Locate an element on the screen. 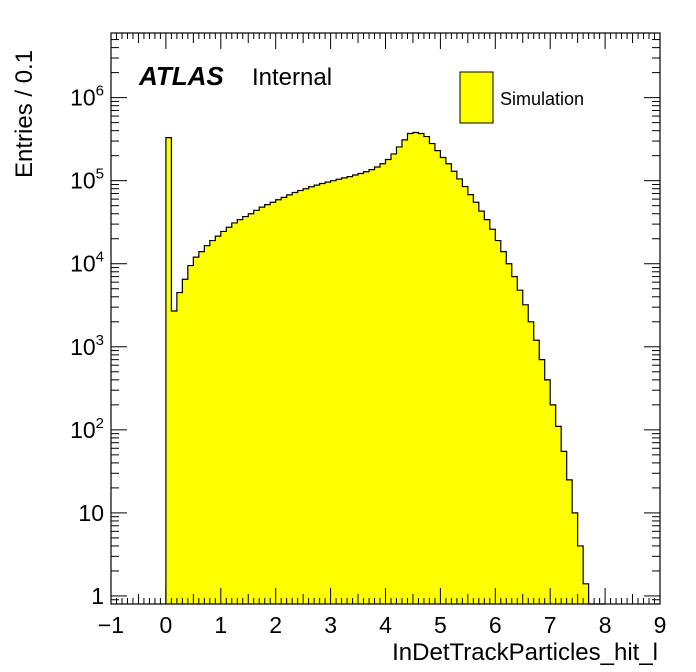 This screenshot has height=672, width=696. x-tick-labels: −1 0 1 2 3 4 5 6 7 8 9 is located at coordinates (382, 625).